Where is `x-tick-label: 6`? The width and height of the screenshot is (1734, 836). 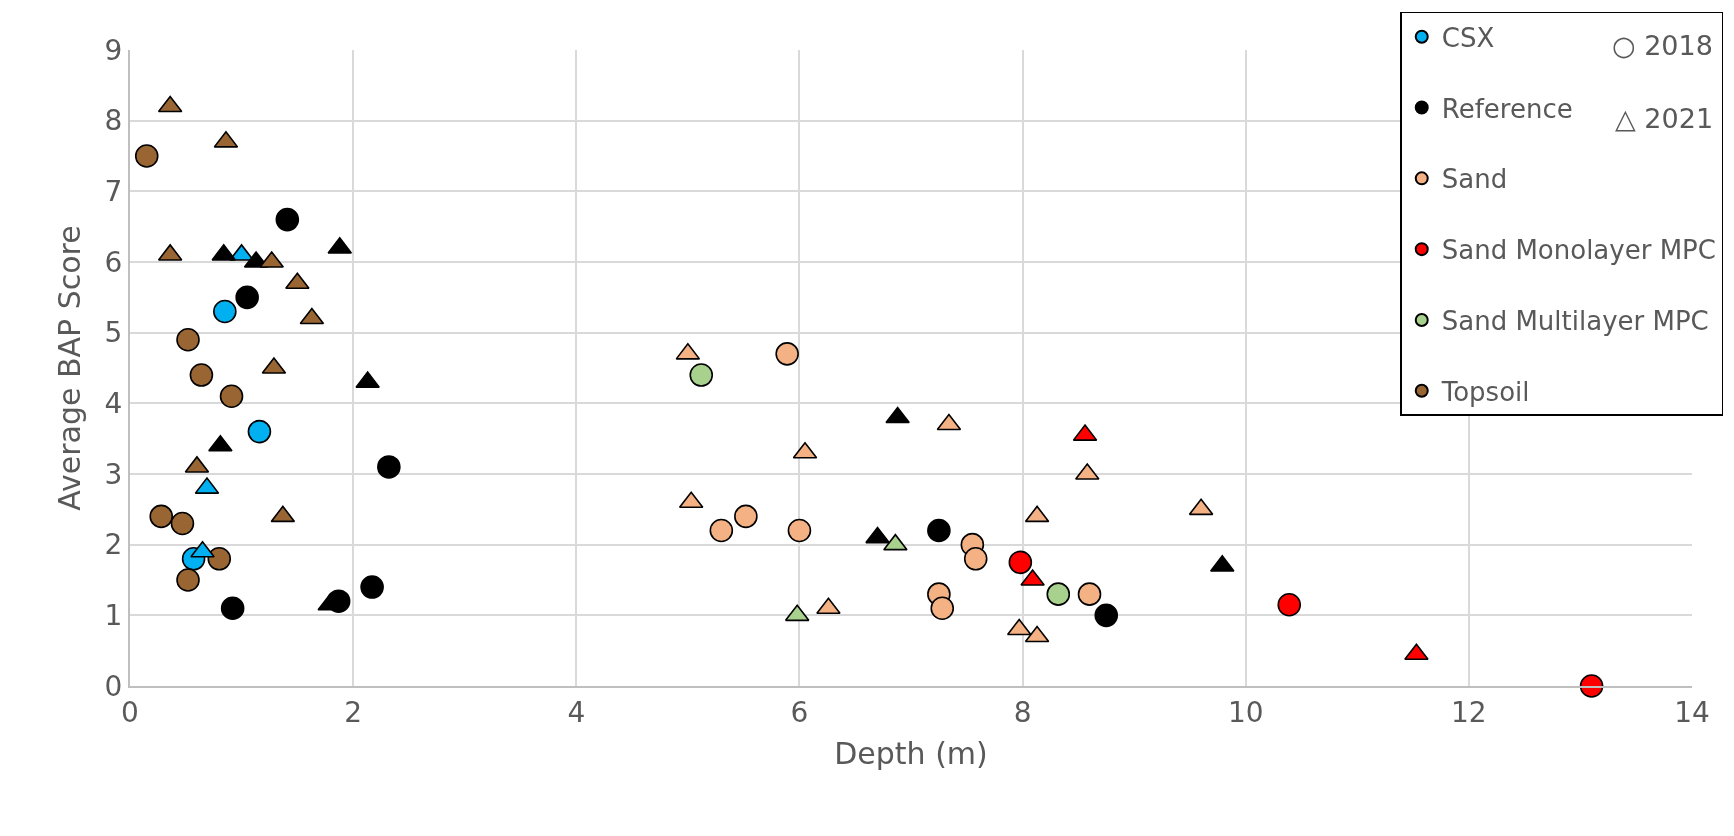 x-tick-label: 6 is located at coordinates (799, 712).